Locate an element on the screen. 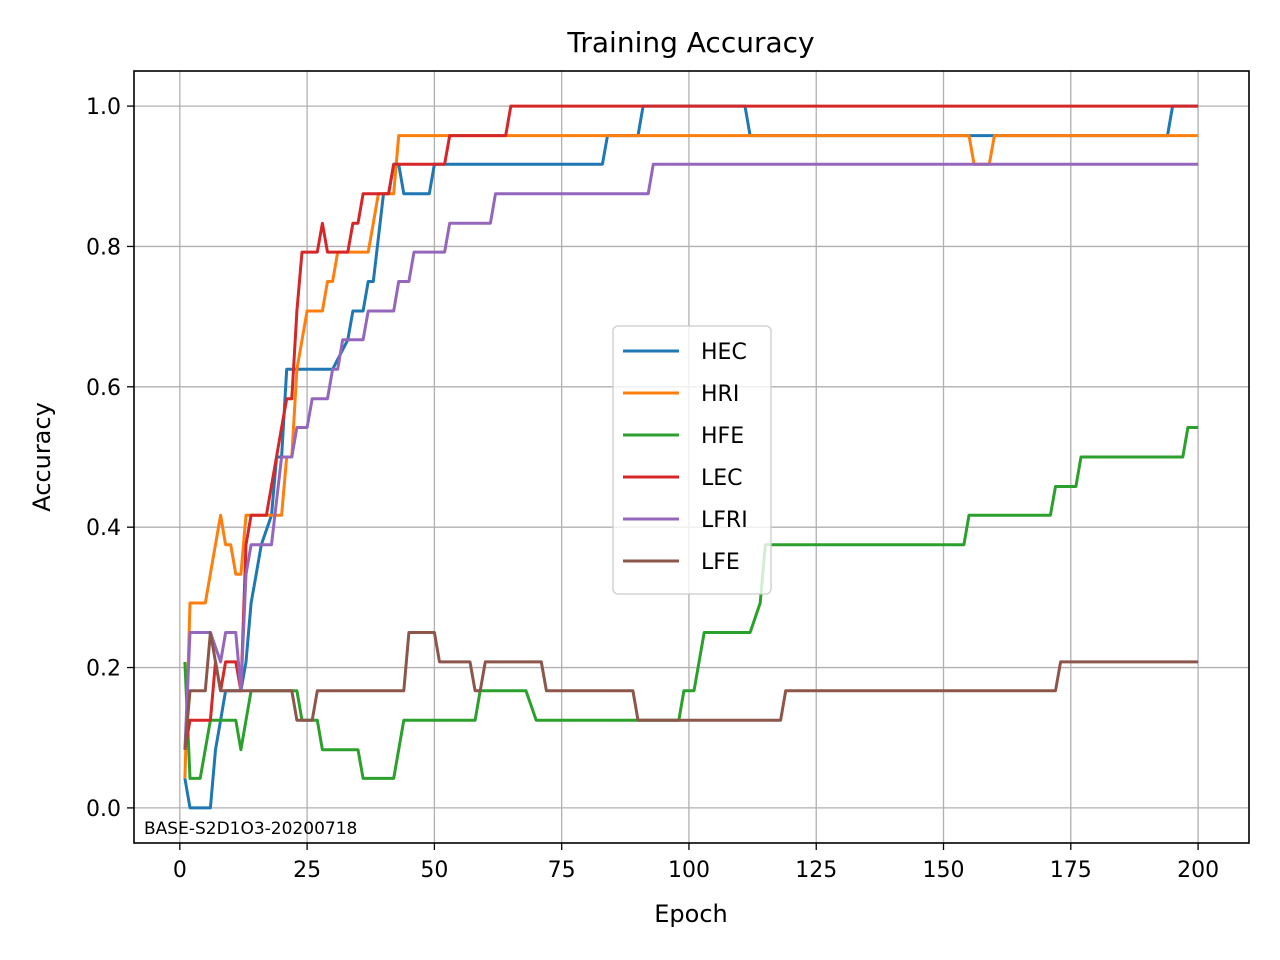 The height and width of the screenshot is (960, 1280). legend: HEC HRI HFE LEC LFRI LFE is located at coordinates (692, 460).